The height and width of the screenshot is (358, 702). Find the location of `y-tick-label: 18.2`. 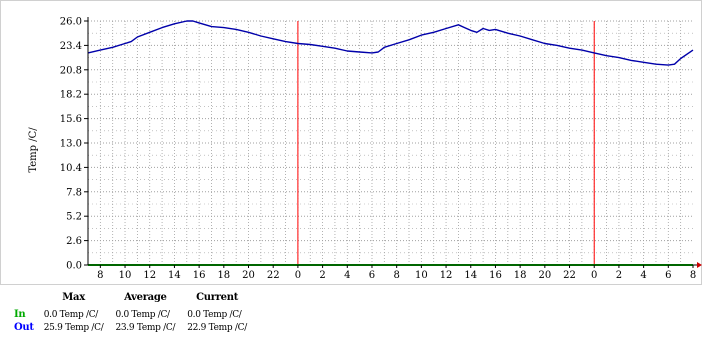

y-tick-label: 18.2 is located at coordinates (71, 95).